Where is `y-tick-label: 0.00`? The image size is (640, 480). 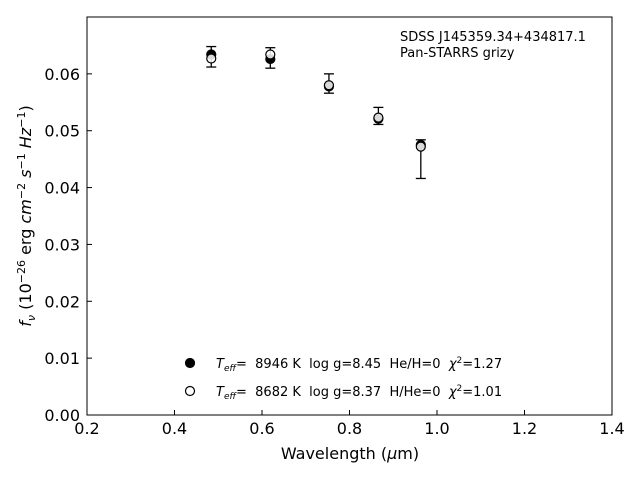
y-tick-label: 0.00 is located at coordinates (62, 415).